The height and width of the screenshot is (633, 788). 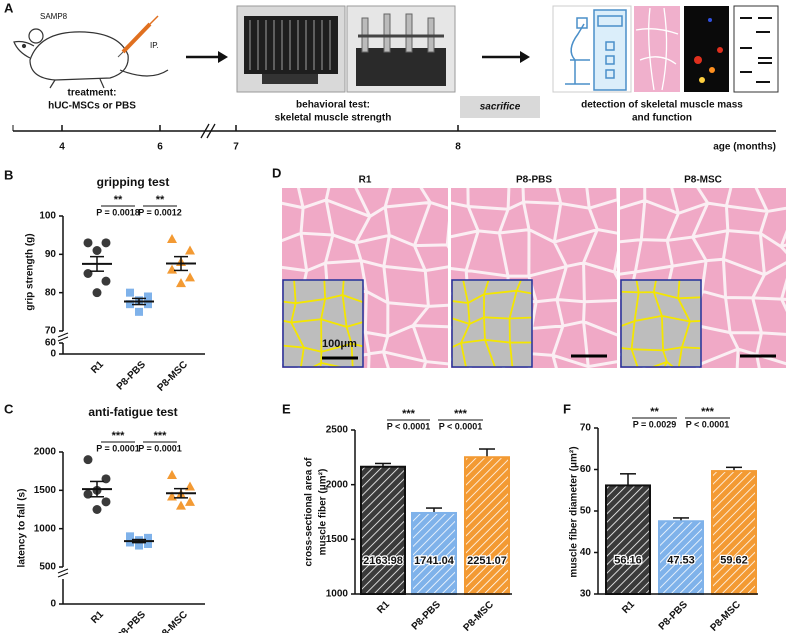 I want to click on p-value: P = 0.0018, so click(x=118, y=212).